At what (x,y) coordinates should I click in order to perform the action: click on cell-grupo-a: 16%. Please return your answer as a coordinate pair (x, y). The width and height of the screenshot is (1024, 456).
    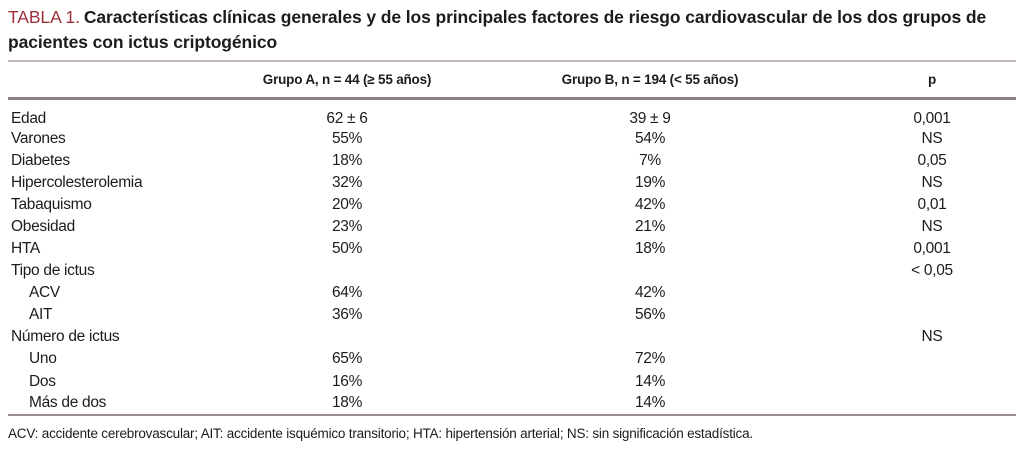
    Looking at the image, I should click on (347, 381).